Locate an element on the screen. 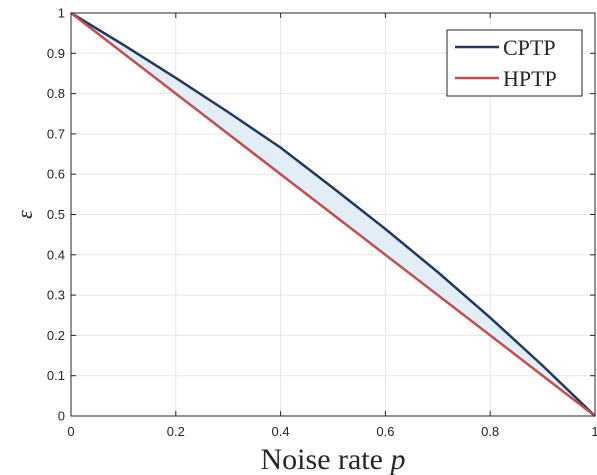 This screenshot has width=597, height=475. y-tick-label: 0 is located at coordinates (61, 416).